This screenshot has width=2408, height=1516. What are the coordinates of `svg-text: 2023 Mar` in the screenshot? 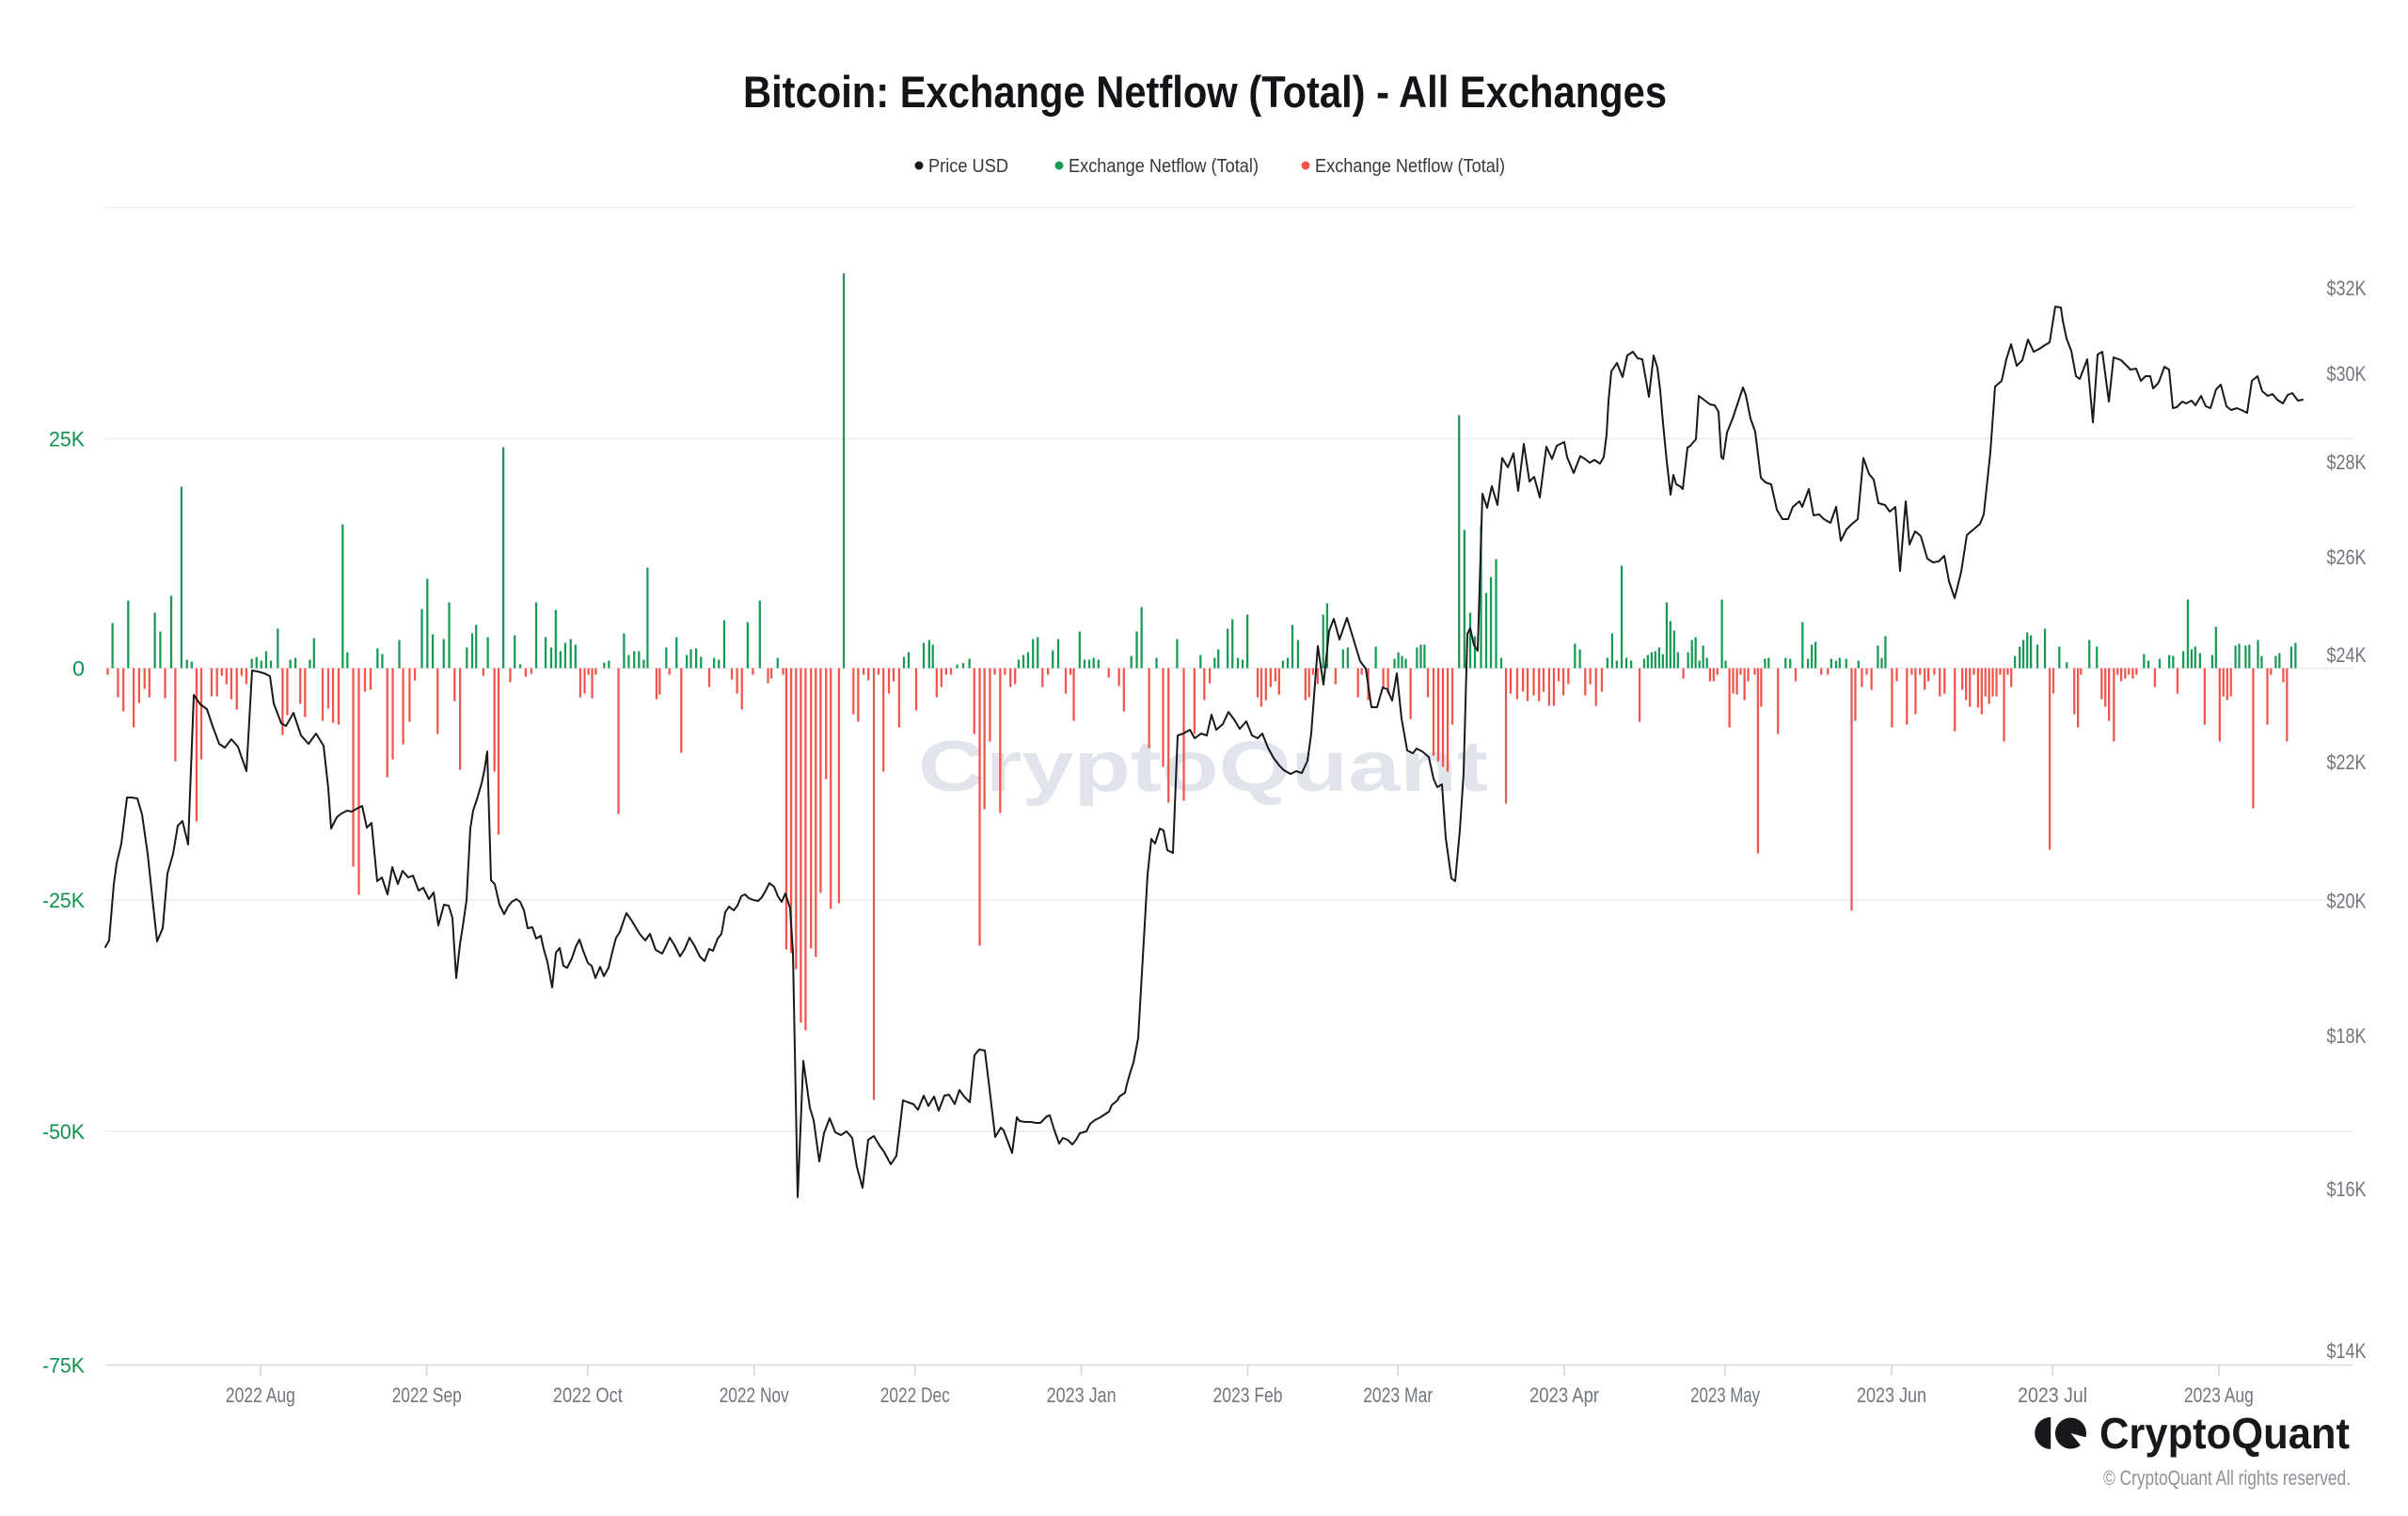 It's located at (1398, 1395).